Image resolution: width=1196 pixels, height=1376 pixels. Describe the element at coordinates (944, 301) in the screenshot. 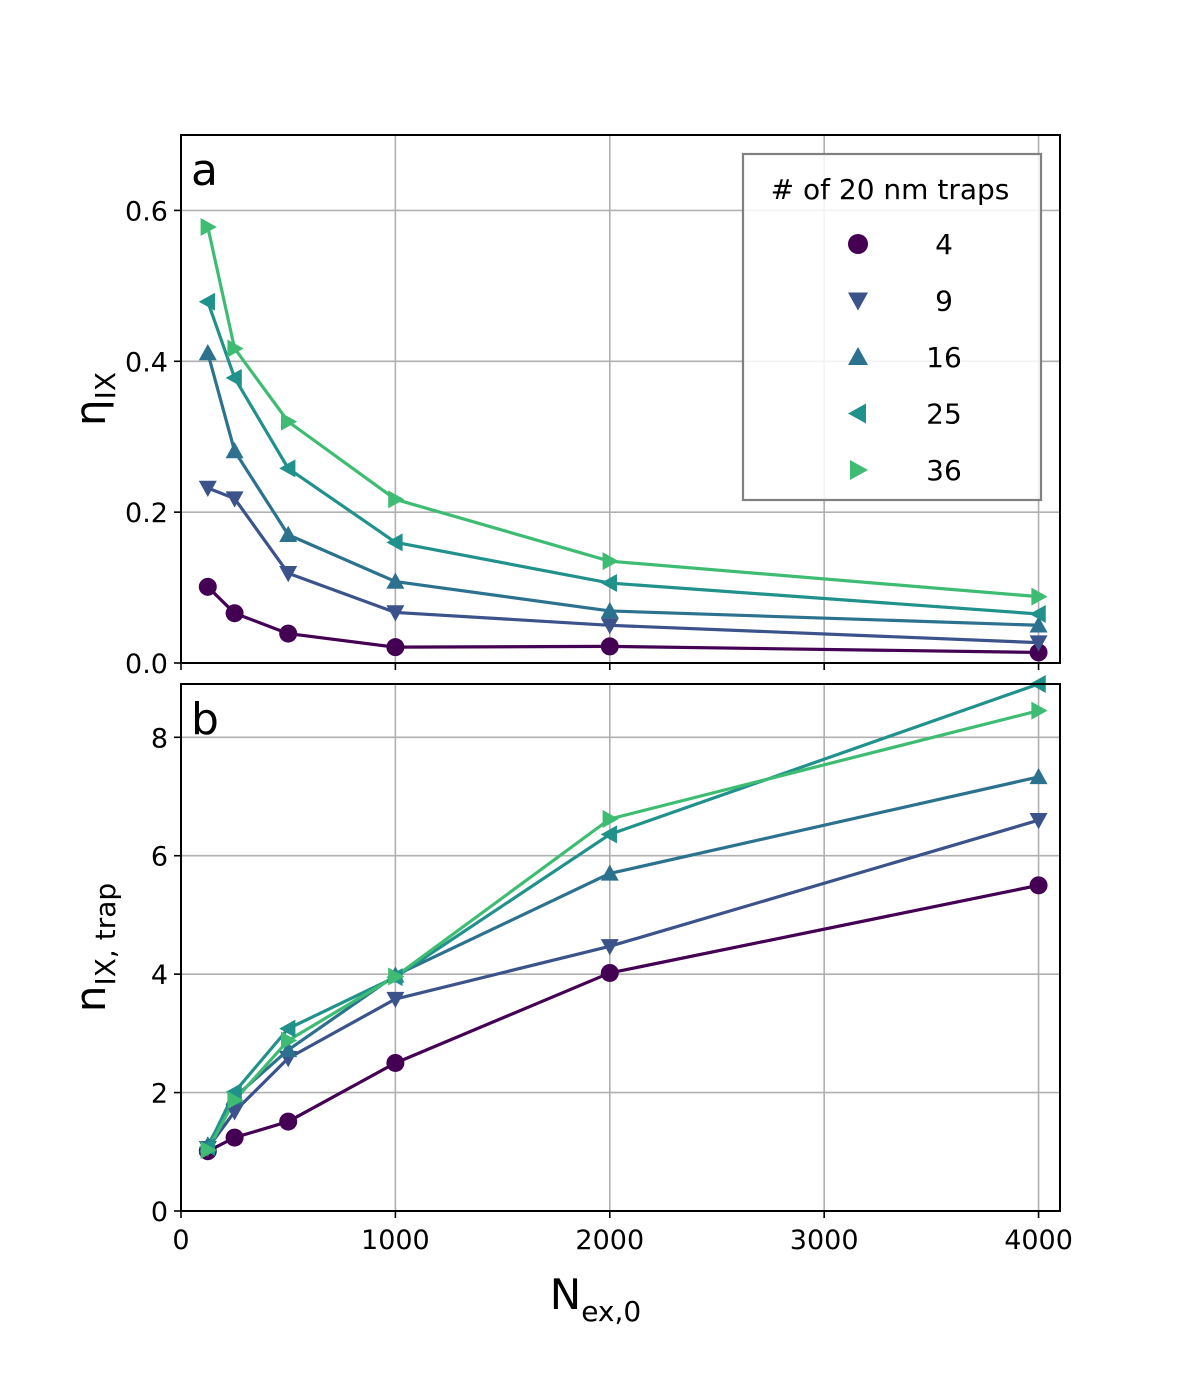

I see `legend-label-9: 9` at that location.